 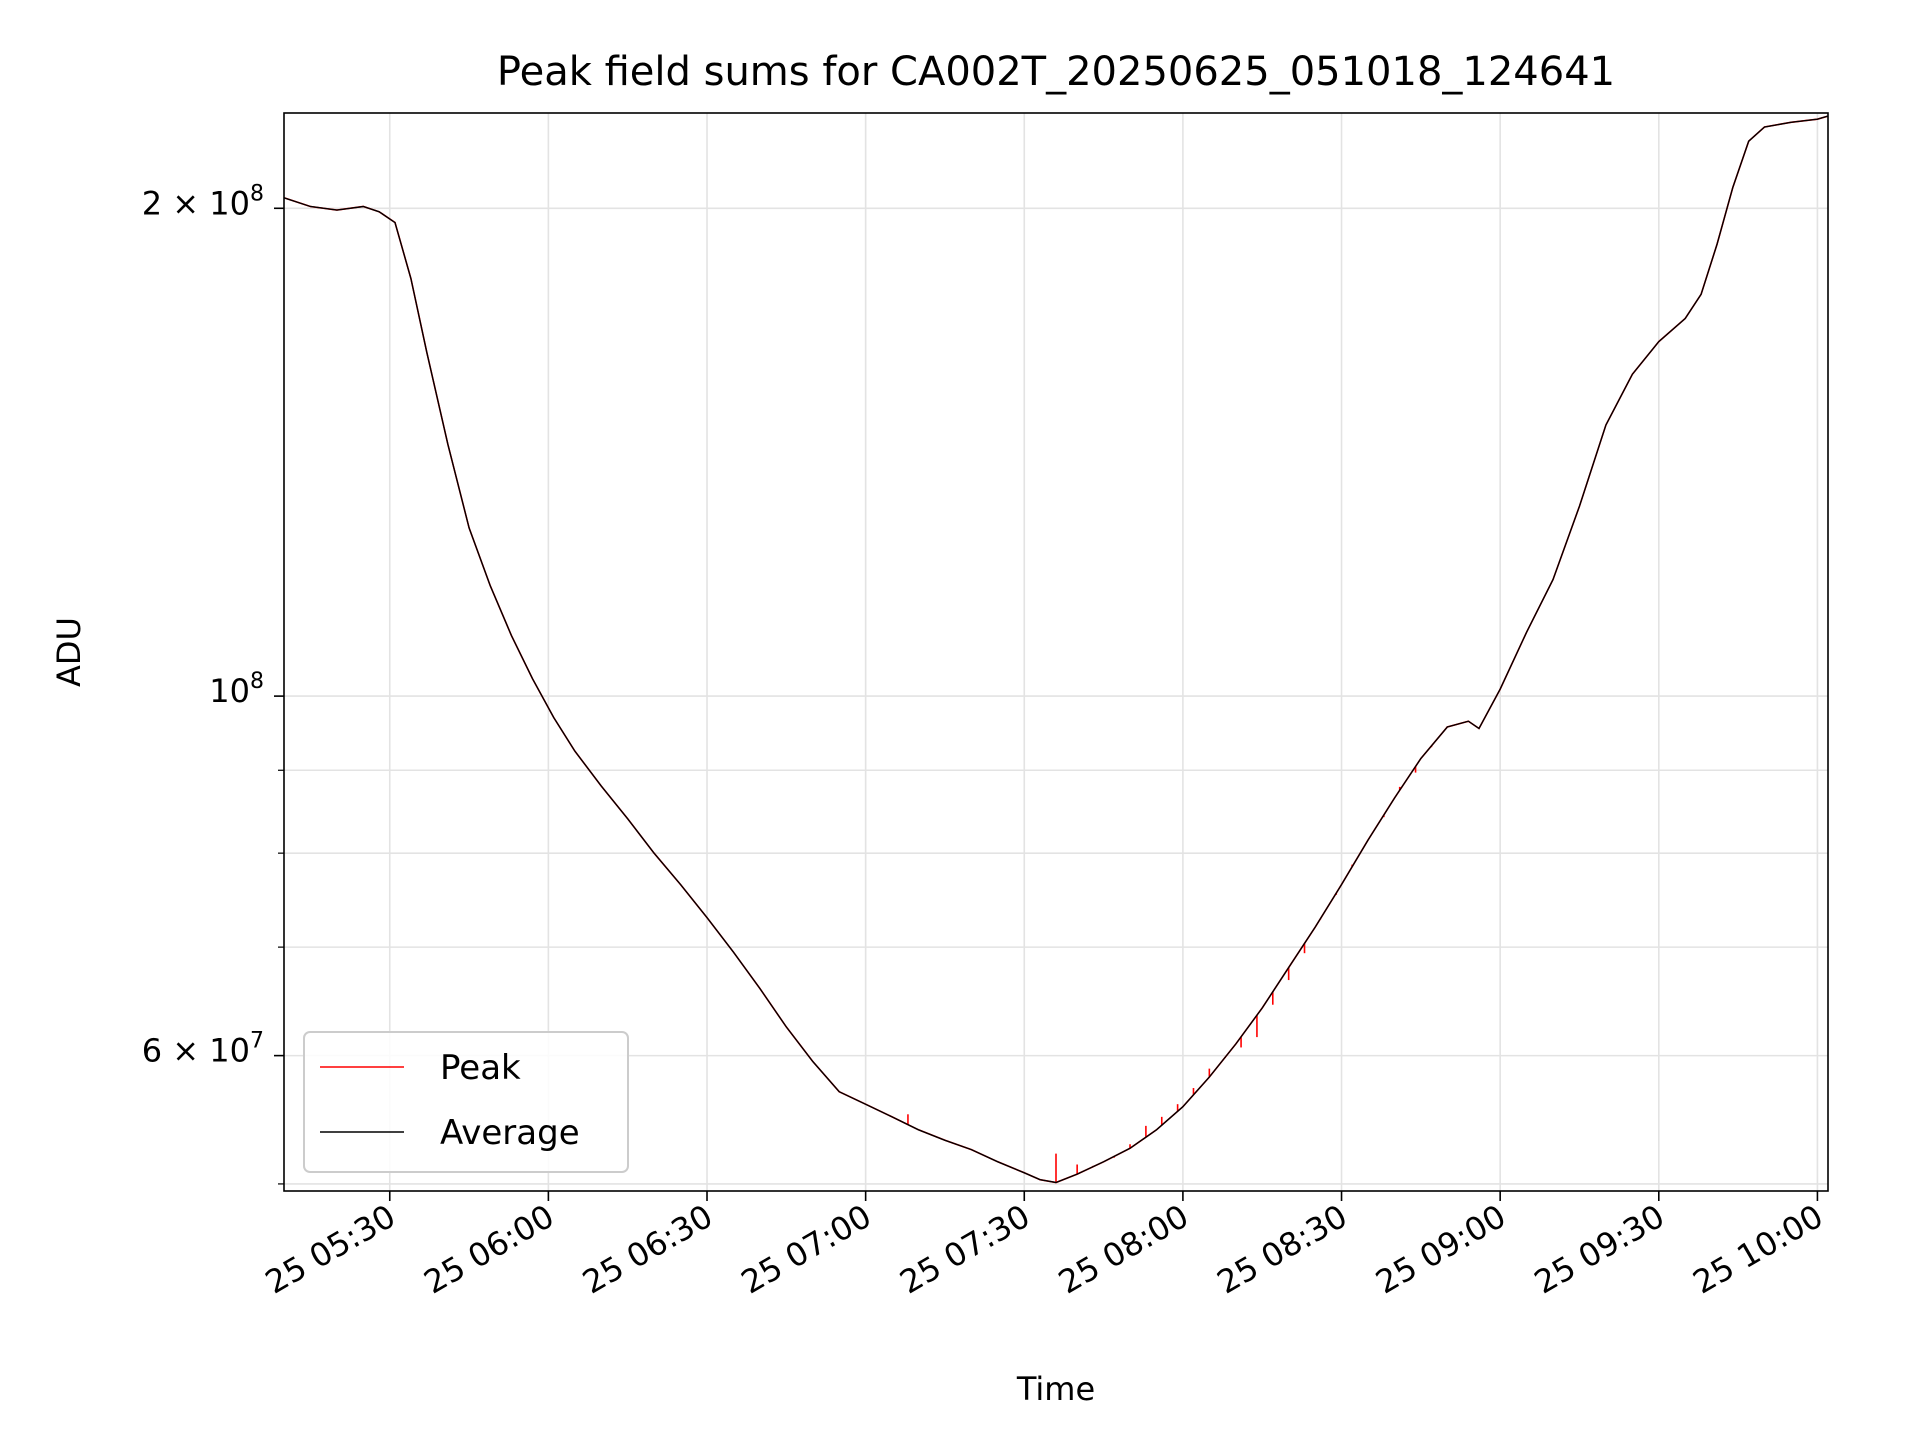 What do you see at coordinates (1055, 1389) in the screenshot?
I see `x-axis-label: Time` at bounding box center [1055, 1389].